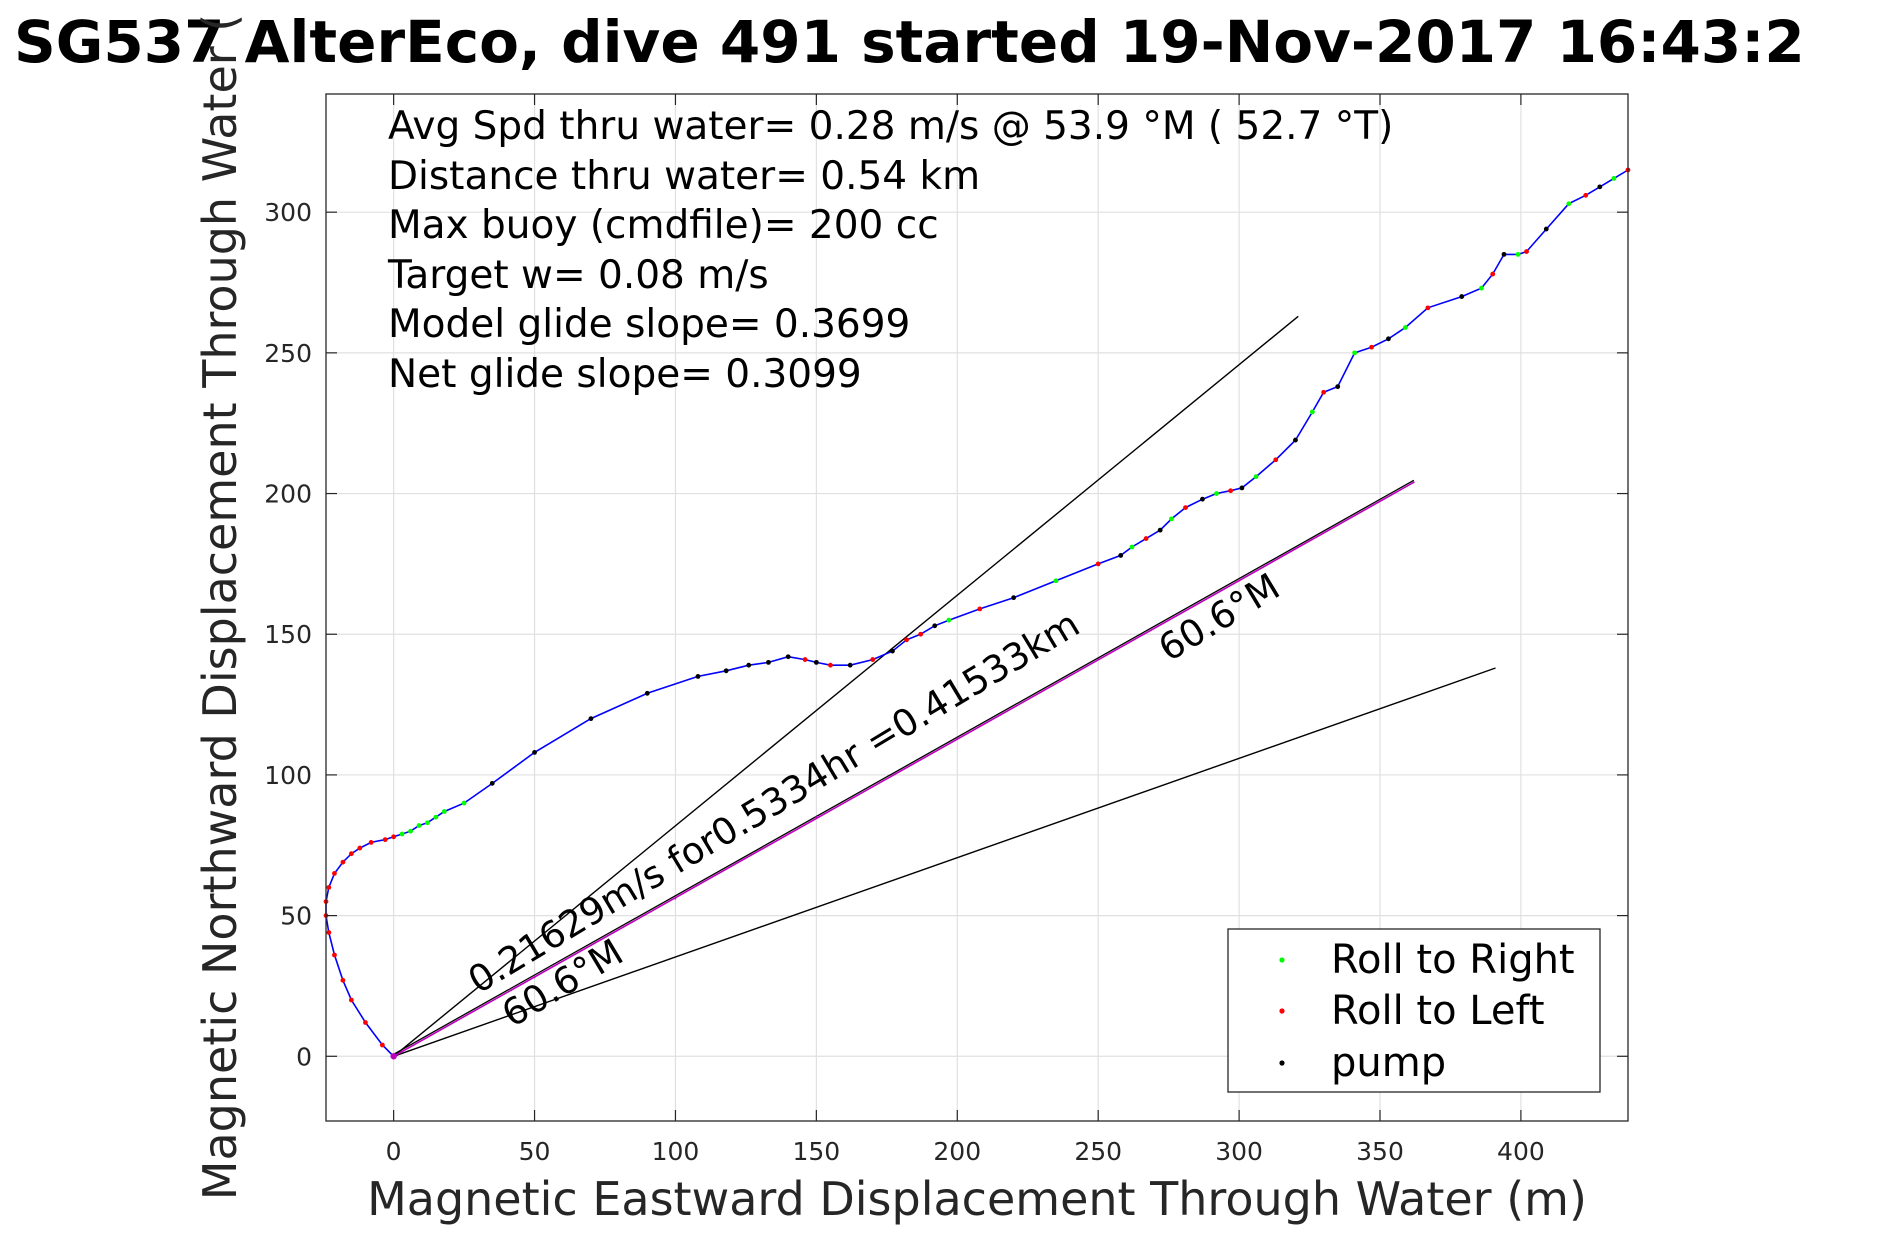 This screenshot has height=1260, width=1890. Describe the element at coordinates (1282, 1011) in the screenshot. I see `legend-marker-roll-left` at that location.